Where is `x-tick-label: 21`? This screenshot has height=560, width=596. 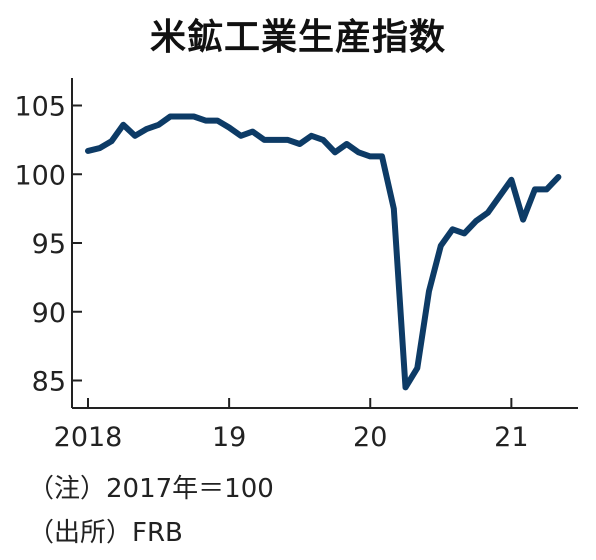
x-tick-label: 21 is located at coordinates (511, 437).